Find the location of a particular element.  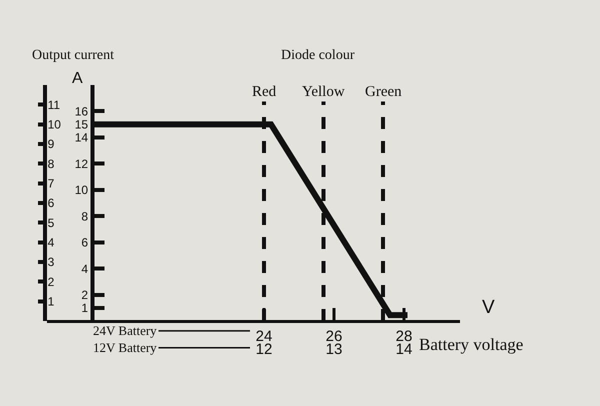

text: Diode colour is located at coordinates (318, 55).